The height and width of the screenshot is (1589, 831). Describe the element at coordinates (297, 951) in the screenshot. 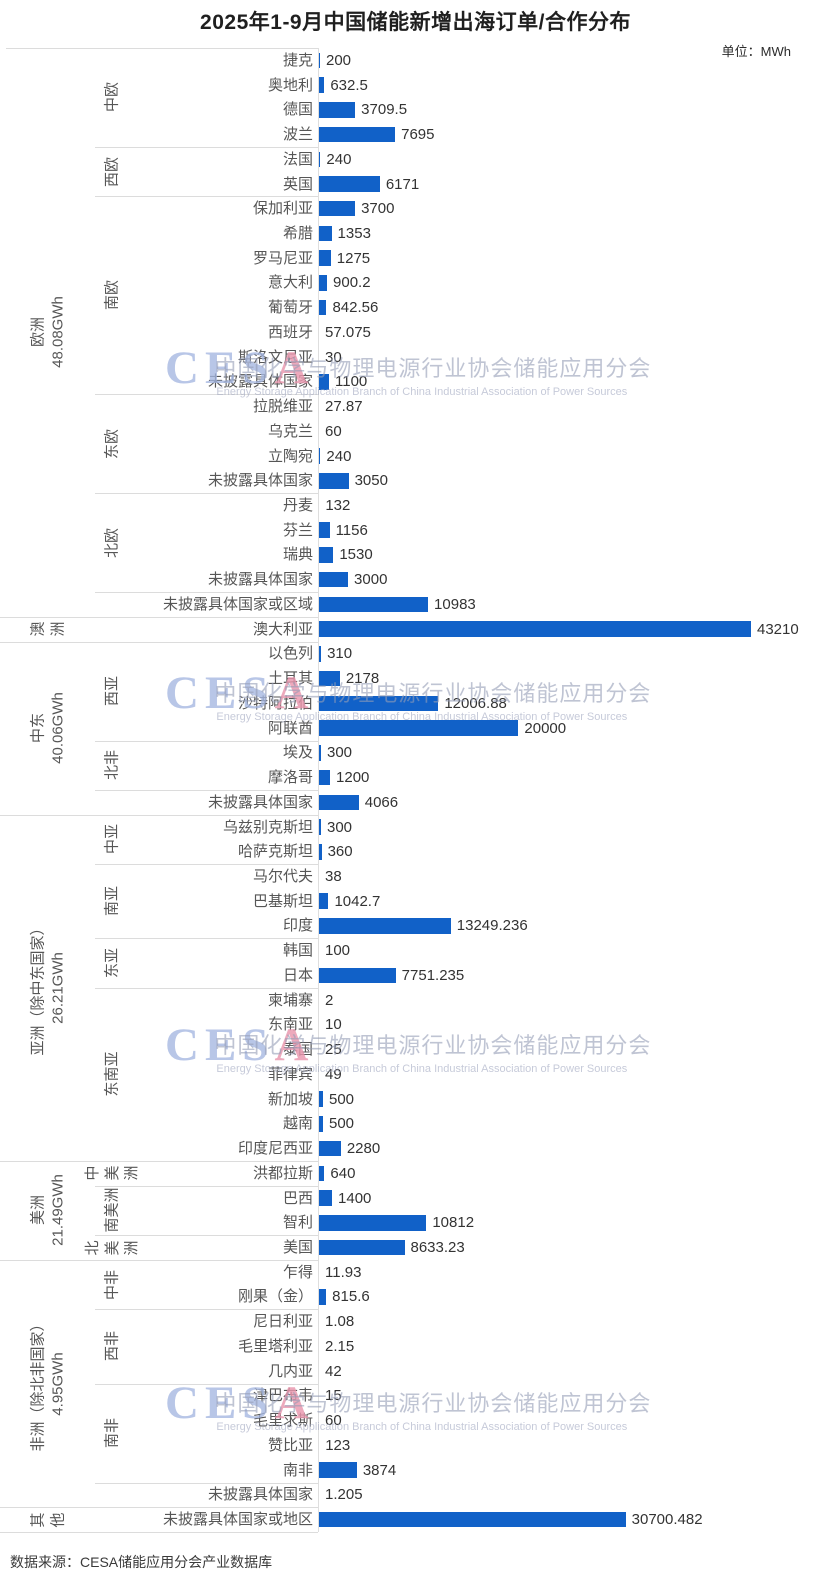

I see `country-label: 韩国` at that location.